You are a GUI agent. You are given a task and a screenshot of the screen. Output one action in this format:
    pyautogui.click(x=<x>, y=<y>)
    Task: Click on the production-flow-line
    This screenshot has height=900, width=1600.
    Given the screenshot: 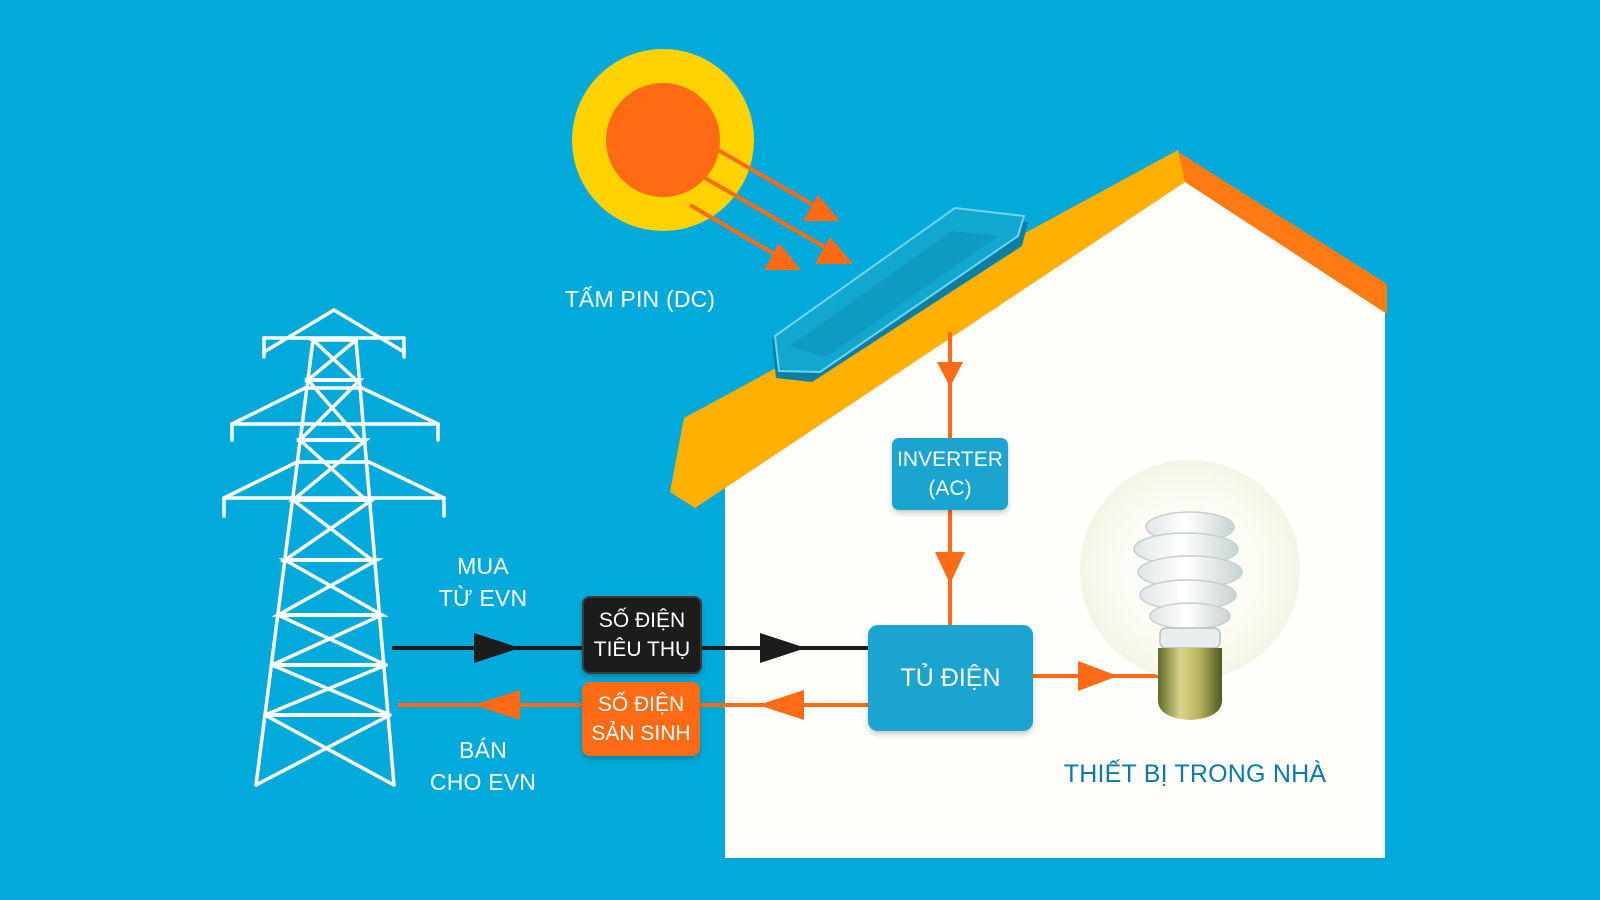 What is the action you would take?
    pyautogui.click(x=633, y=705)
    